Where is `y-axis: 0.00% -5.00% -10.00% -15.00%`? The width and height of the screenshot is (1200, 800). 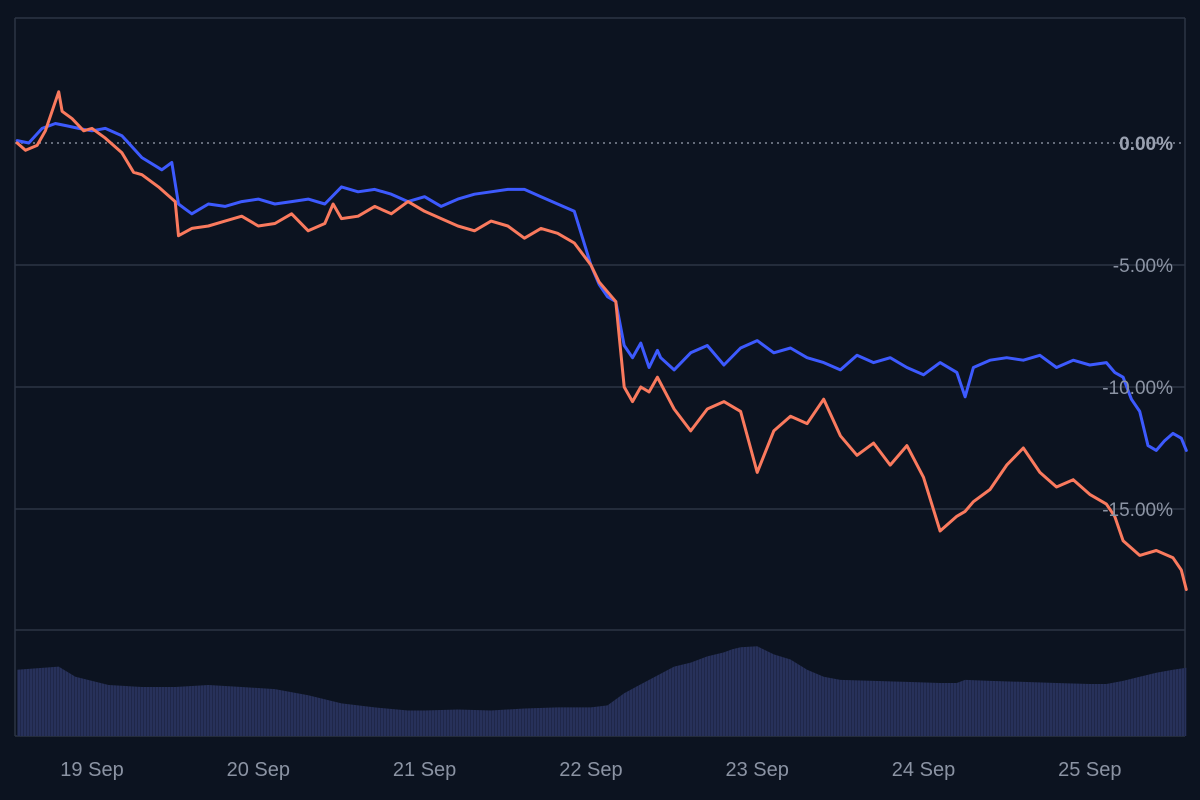
y-axis: 0.00% -5.00% -10.00% -15.00% is located at coordinates (1137, 327).